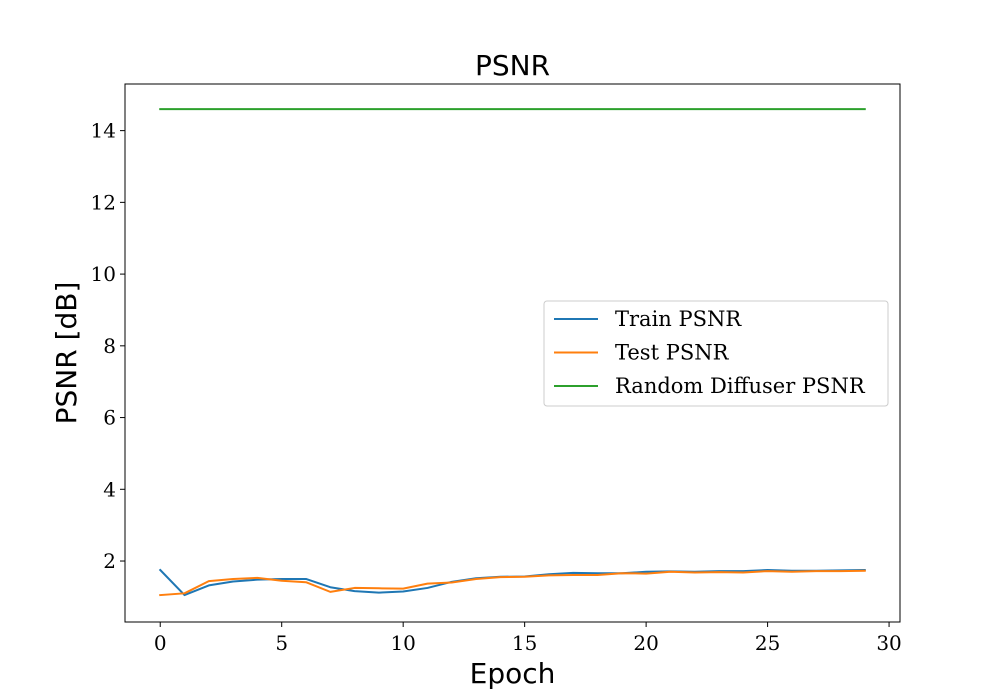 The height and width of the screenshot is (700, 1000). Describe the element at coordinates (109, 561) in the screenshot. I see `y-tick-label: 2` at that location.